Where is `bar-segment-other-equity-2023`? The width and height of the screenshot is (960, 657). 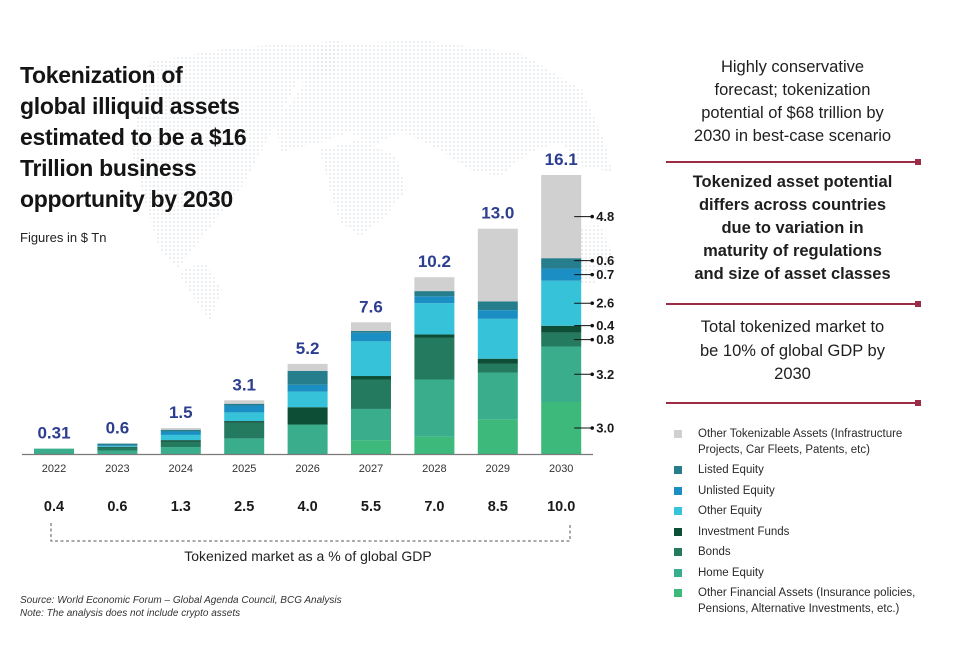 bar-segment-other-equity-2023 is located at coordinates (117, 447).